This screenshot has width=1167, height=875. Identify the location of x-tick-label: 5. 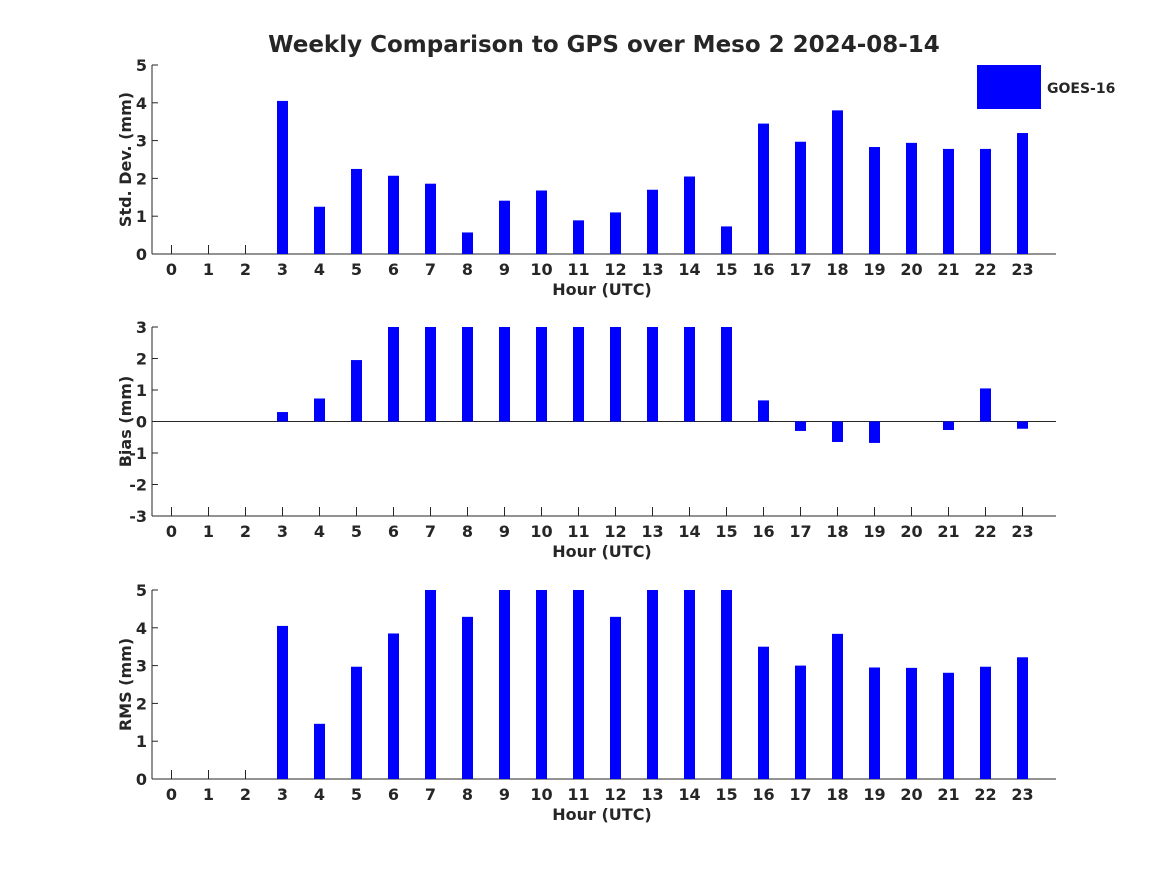
(356, 531).